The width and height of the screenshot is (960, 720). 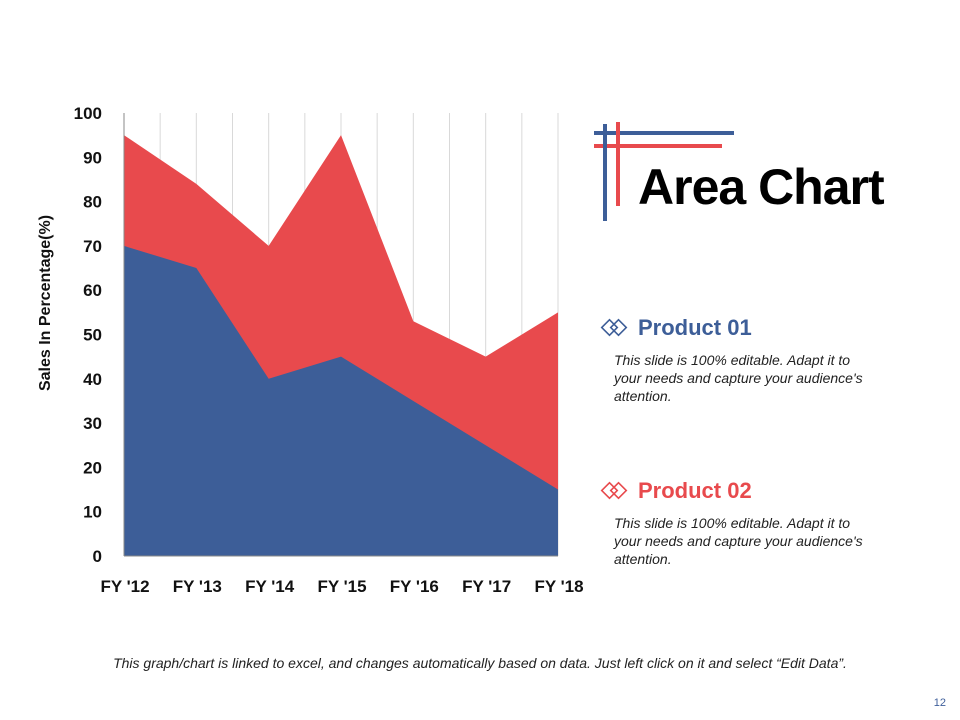 What do you see at coordinates (695, 327) in the screenshot?
I see `product-01-title: Product 01` at bounding box center [695, 327].